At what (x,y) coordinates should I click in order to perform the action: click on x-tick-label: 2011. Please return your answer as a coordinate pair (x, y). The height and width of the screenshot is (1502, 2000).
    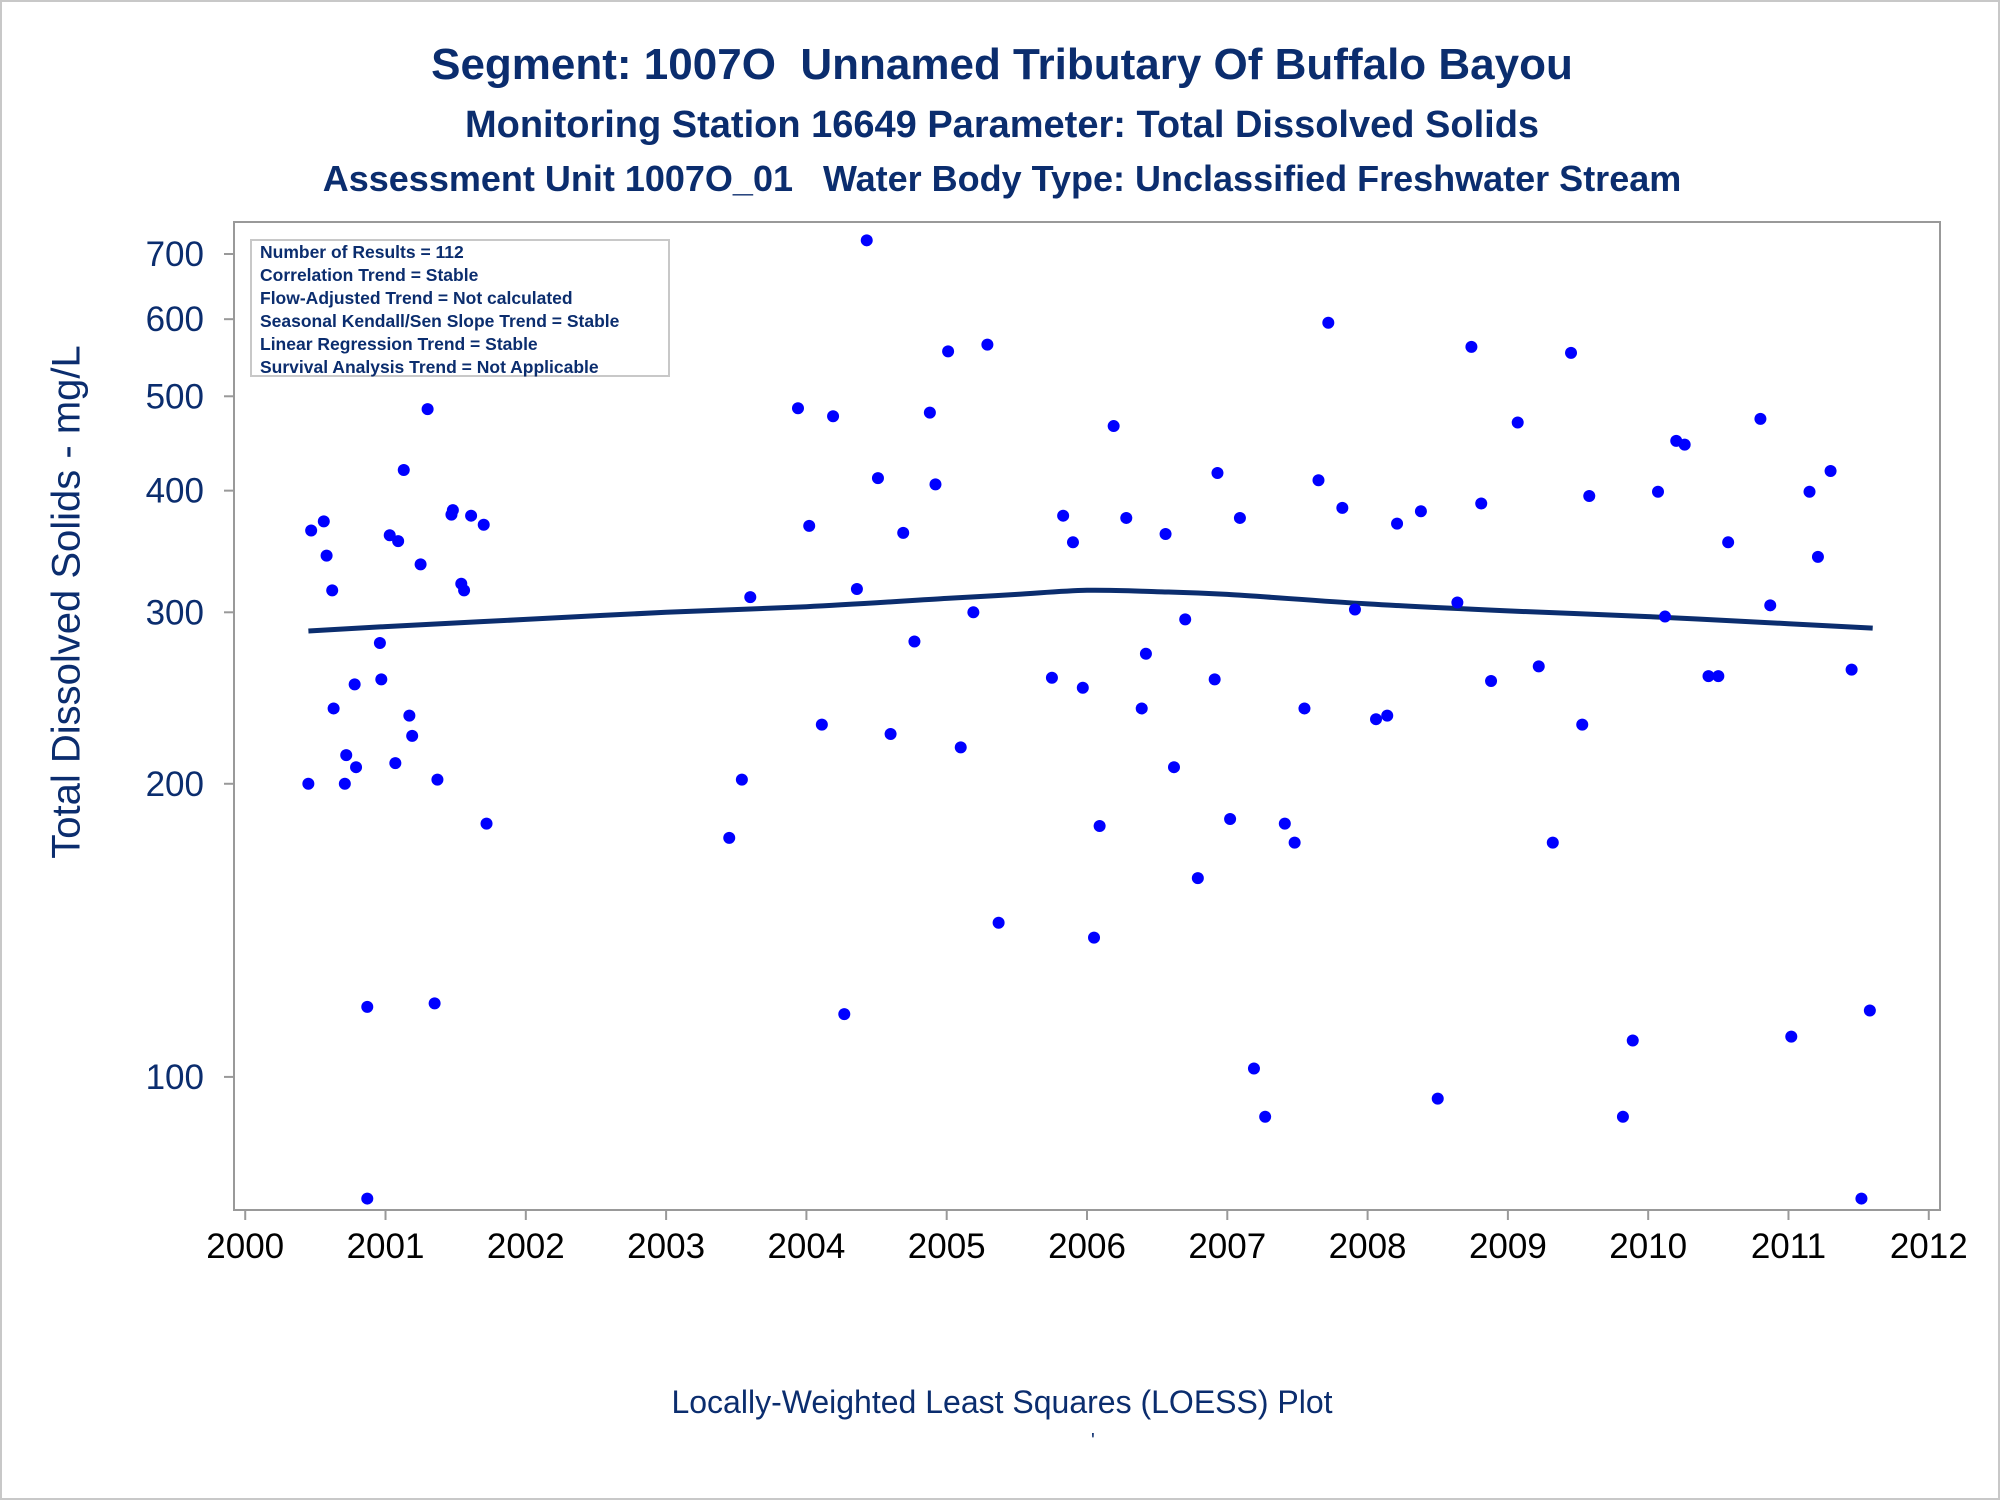
    Looking at the image, I should click on (1788, 1246).